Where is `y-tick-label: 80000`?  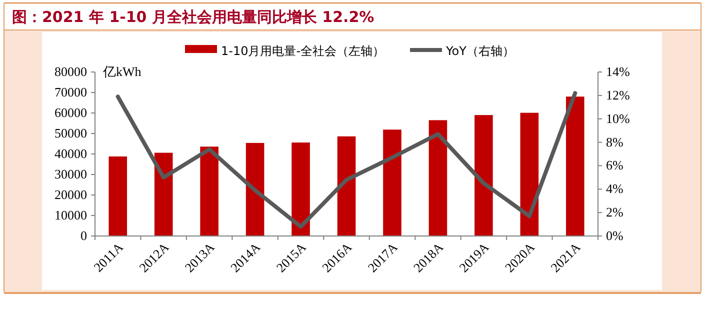 y-tick-label: 80000 is located at coordinates (70, 71).